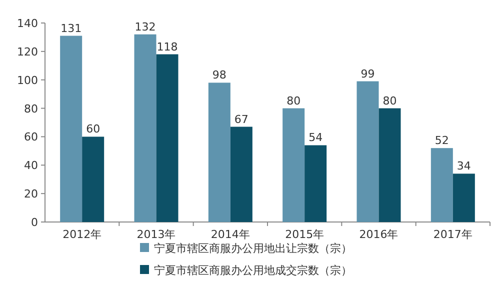 The height and width of the screenshot is (307, 498). Describe the element at coordinates (31, 137) in the screenshot. I see `y-tick-label: 60` at that location.